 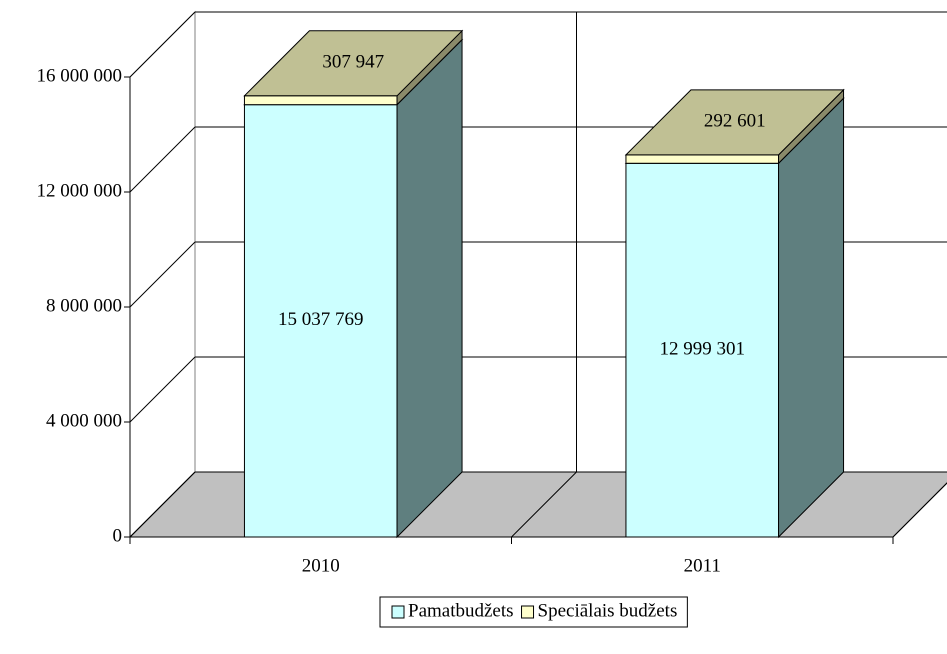 What do you see at coordinates (84, 305) in the screenshot?
I see `y-tick-label: 8 000 000` at bounding box center [84, 305].